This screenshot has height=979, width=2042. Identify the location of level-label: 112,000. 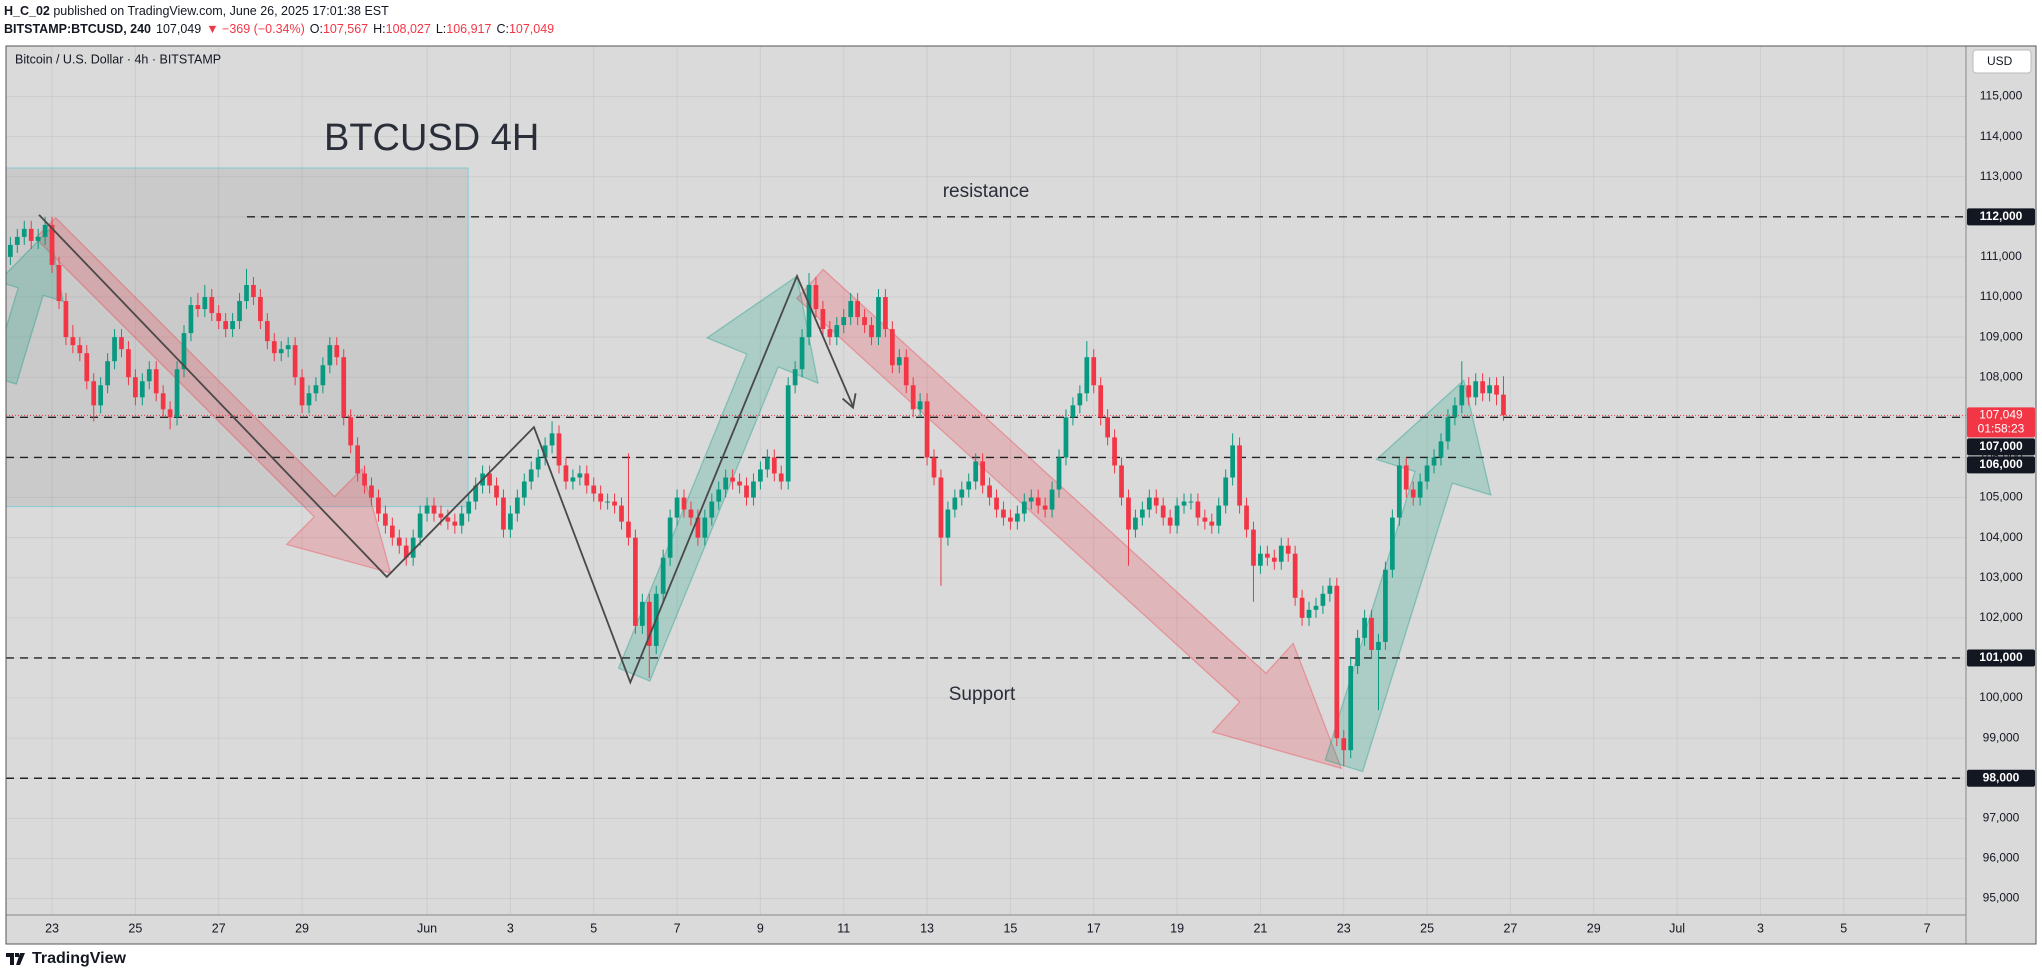
(2001, 216).